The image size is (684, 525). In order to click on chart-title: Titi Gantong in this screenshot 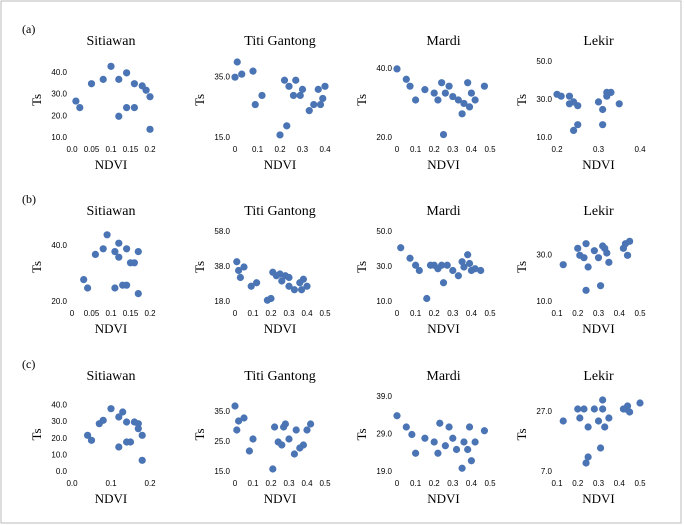, I will do `click(279, 376)`.